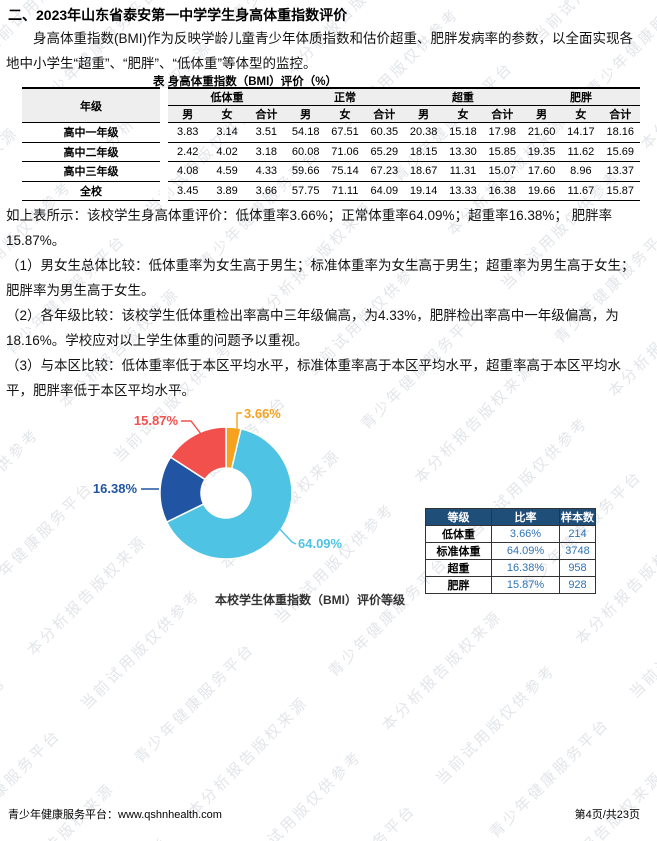 Image resolution: width=657 pixels, height=841 pixels. What do you see at coordinates (458, 517) in the screenshot?
I see `legend-header-grade: 等级` at bounding box center [458, 517].